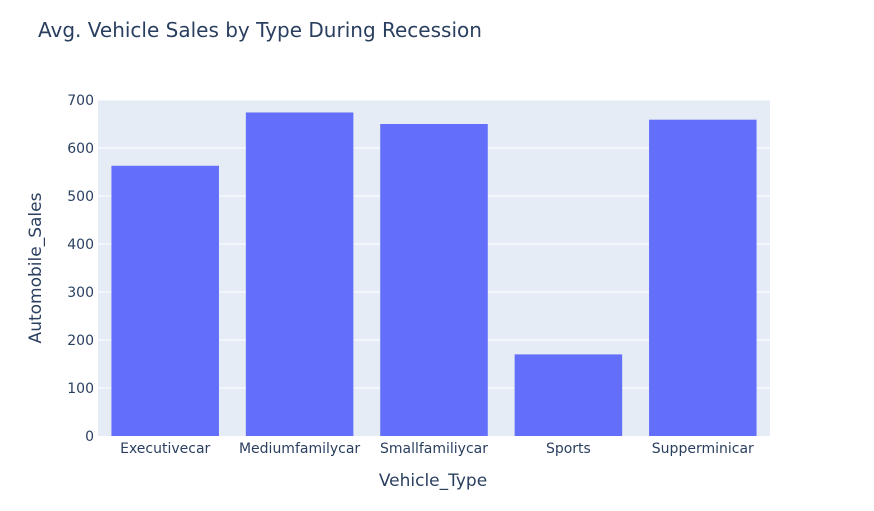 The width and height of the screenshot is (874, 511). I want to click on y-tick-label: 500, so click(80, 197).